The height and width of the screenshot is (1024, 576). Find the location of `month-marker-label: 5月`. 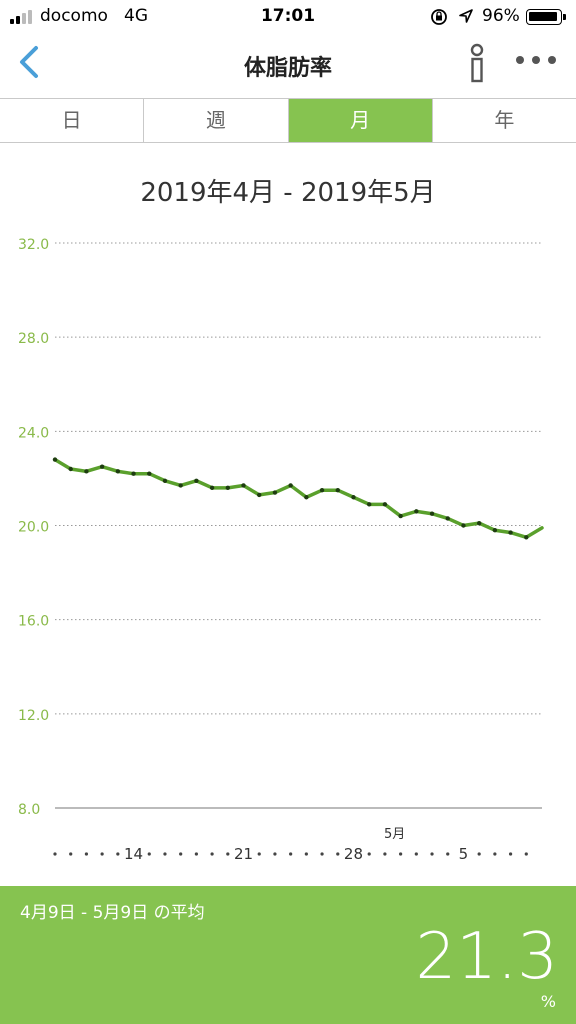

month-marker-label: 5月 is located at coordinates (394, 834).